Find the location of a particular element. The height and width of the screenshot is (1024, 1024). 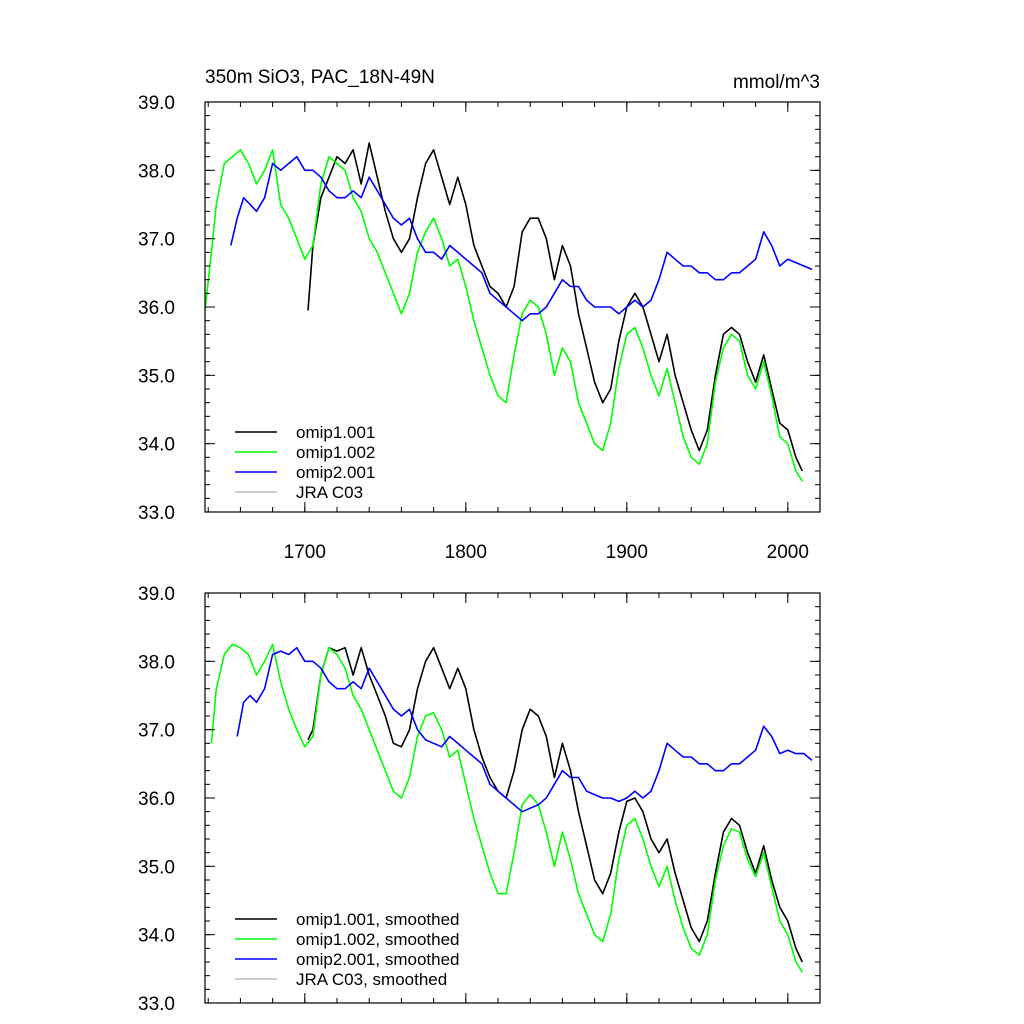

legend-label: omip1.002, smoothed is located at coordinates (378, 939).